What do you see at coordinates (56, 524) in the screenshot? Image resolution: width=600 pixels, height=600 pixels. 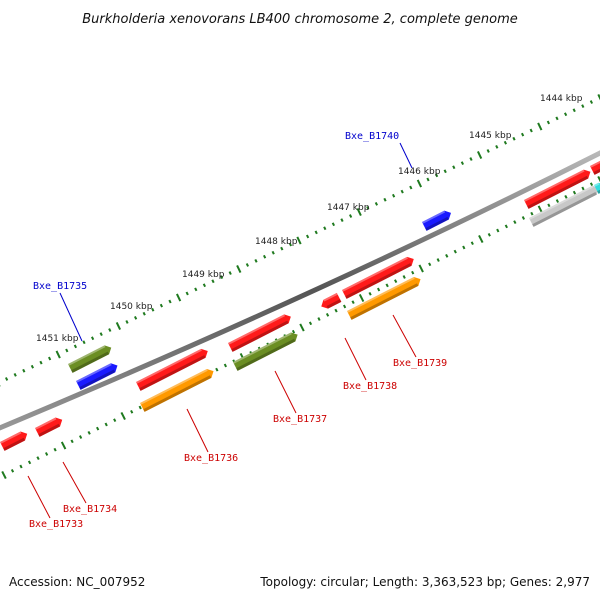 I see `gene-label-bxe-b1733: Bxe_B1733` at bounding box center [56, 524].